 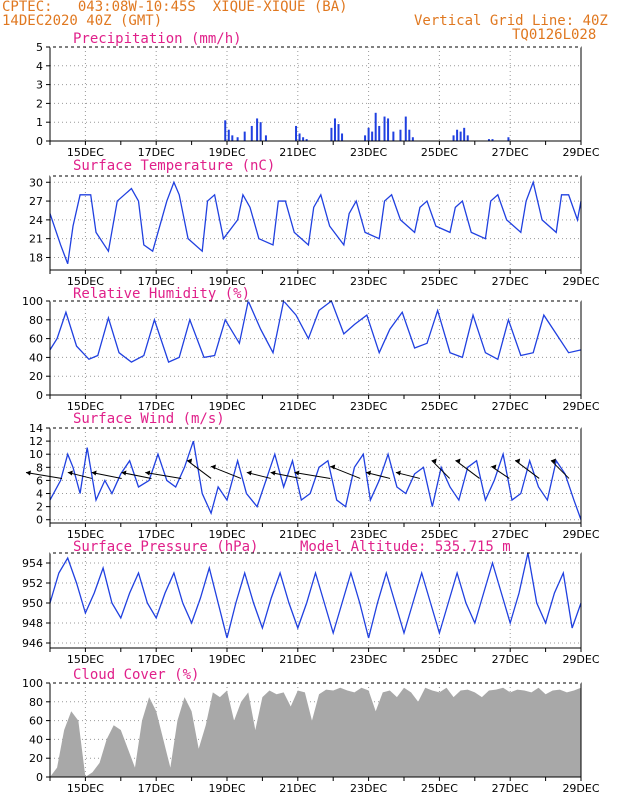 What do you see at coordinates (439, 659) in the screenshot?
I see `x-tick-label: 25DEC` at bounding box center [439, 659].